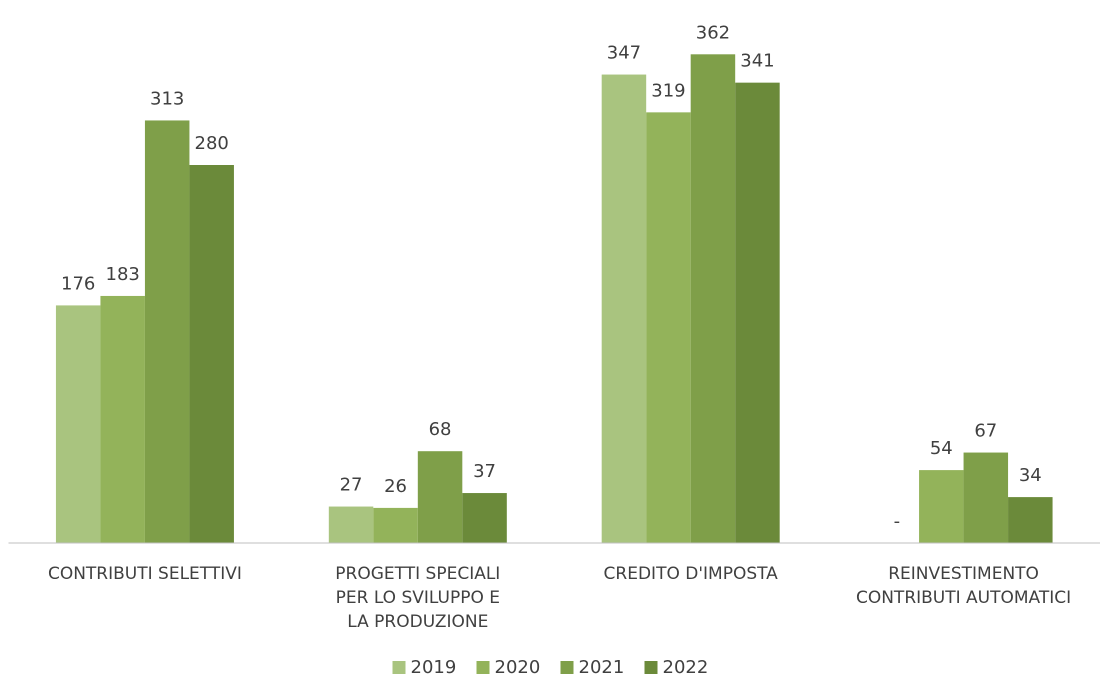  What do you see at coordinates (686, 667) in the screenshot?
I see `legend-label: 2022` at bounding box center [686, 667].